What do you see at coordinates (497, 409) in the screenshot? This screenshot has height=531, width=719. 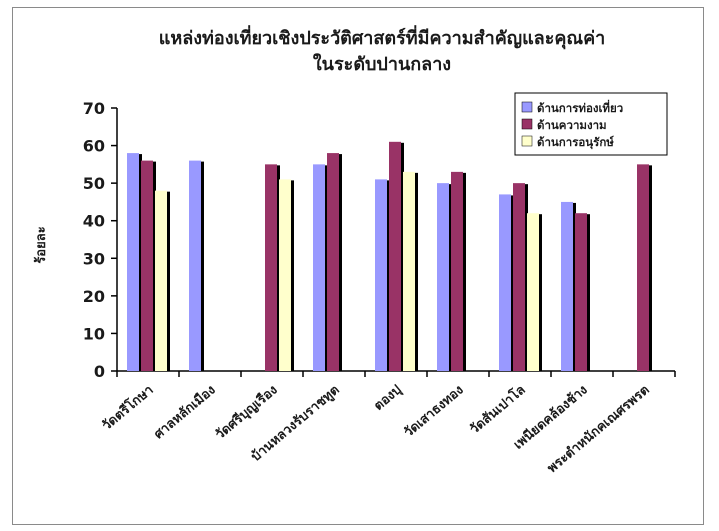 I see `x-category-label: วัดสันเปาโล` at bounding box center [497, 409].